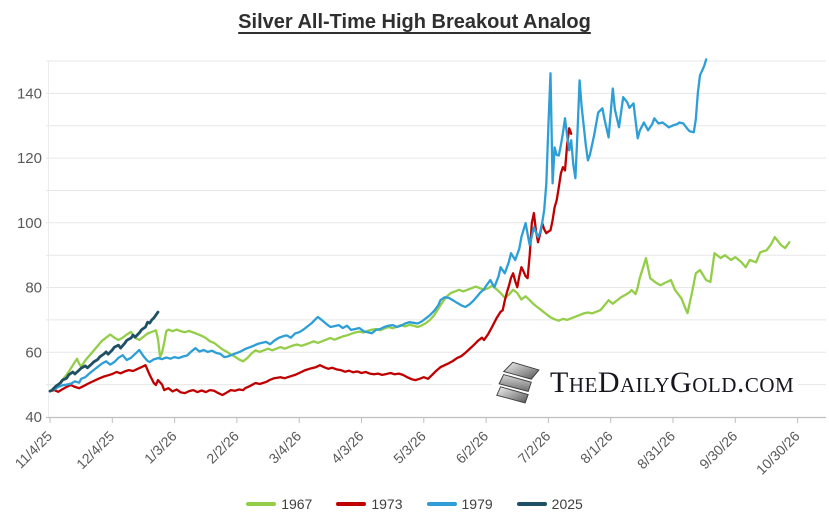 The height and width of the screenshot is (528, 829). What do you see at coordinates (34, 450) in the screenshot?
I see `x-axis-label: 11/4/25` at bounding box center [34, 450].